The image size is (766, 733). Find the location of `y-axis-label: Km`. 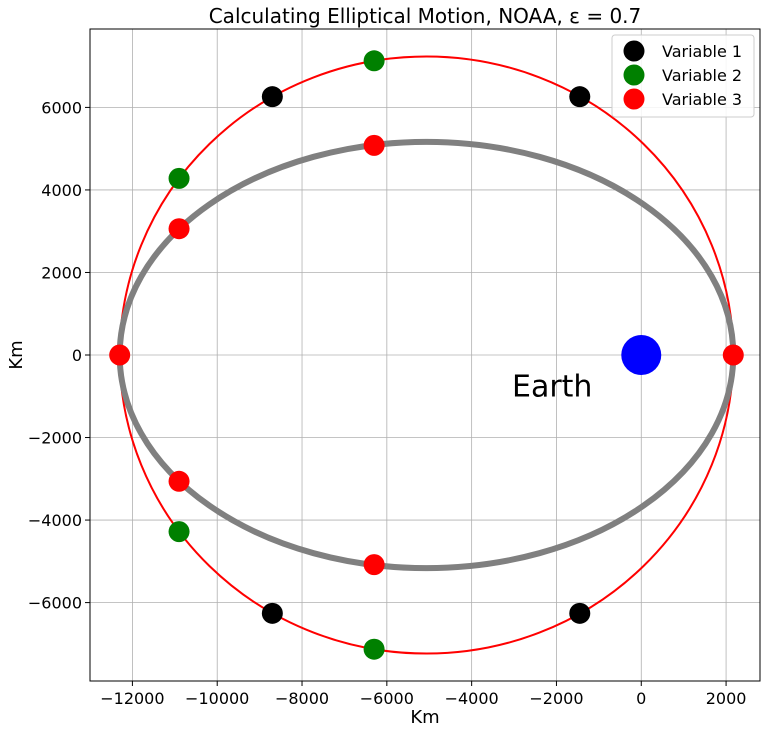

y-axis-label: Km is located at coordinates (16, 354).